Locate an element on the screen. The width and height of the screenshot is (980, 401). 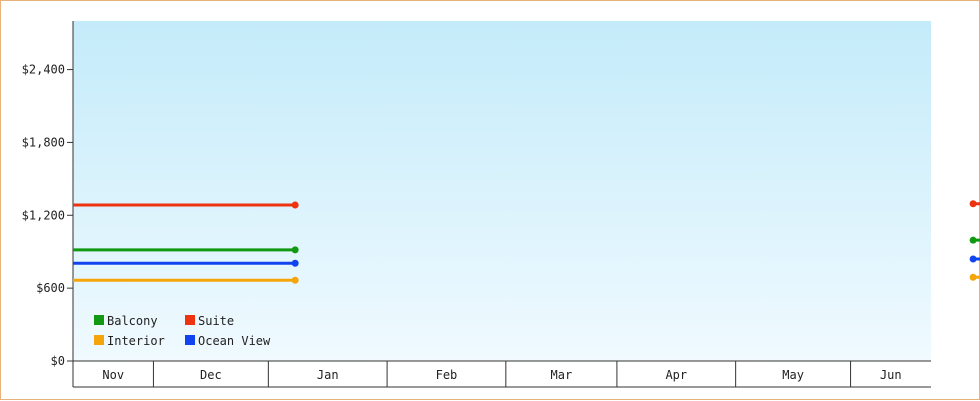
month-label: Mar is located at coordinates (562, 375).